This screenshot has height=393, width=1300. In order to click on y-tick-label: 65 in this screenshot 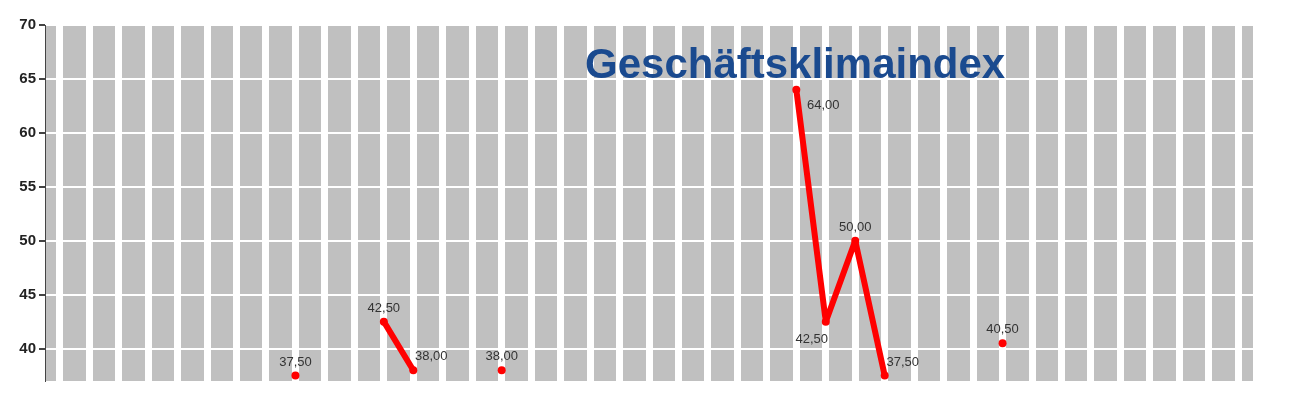, I will do `click(27, 78)`.